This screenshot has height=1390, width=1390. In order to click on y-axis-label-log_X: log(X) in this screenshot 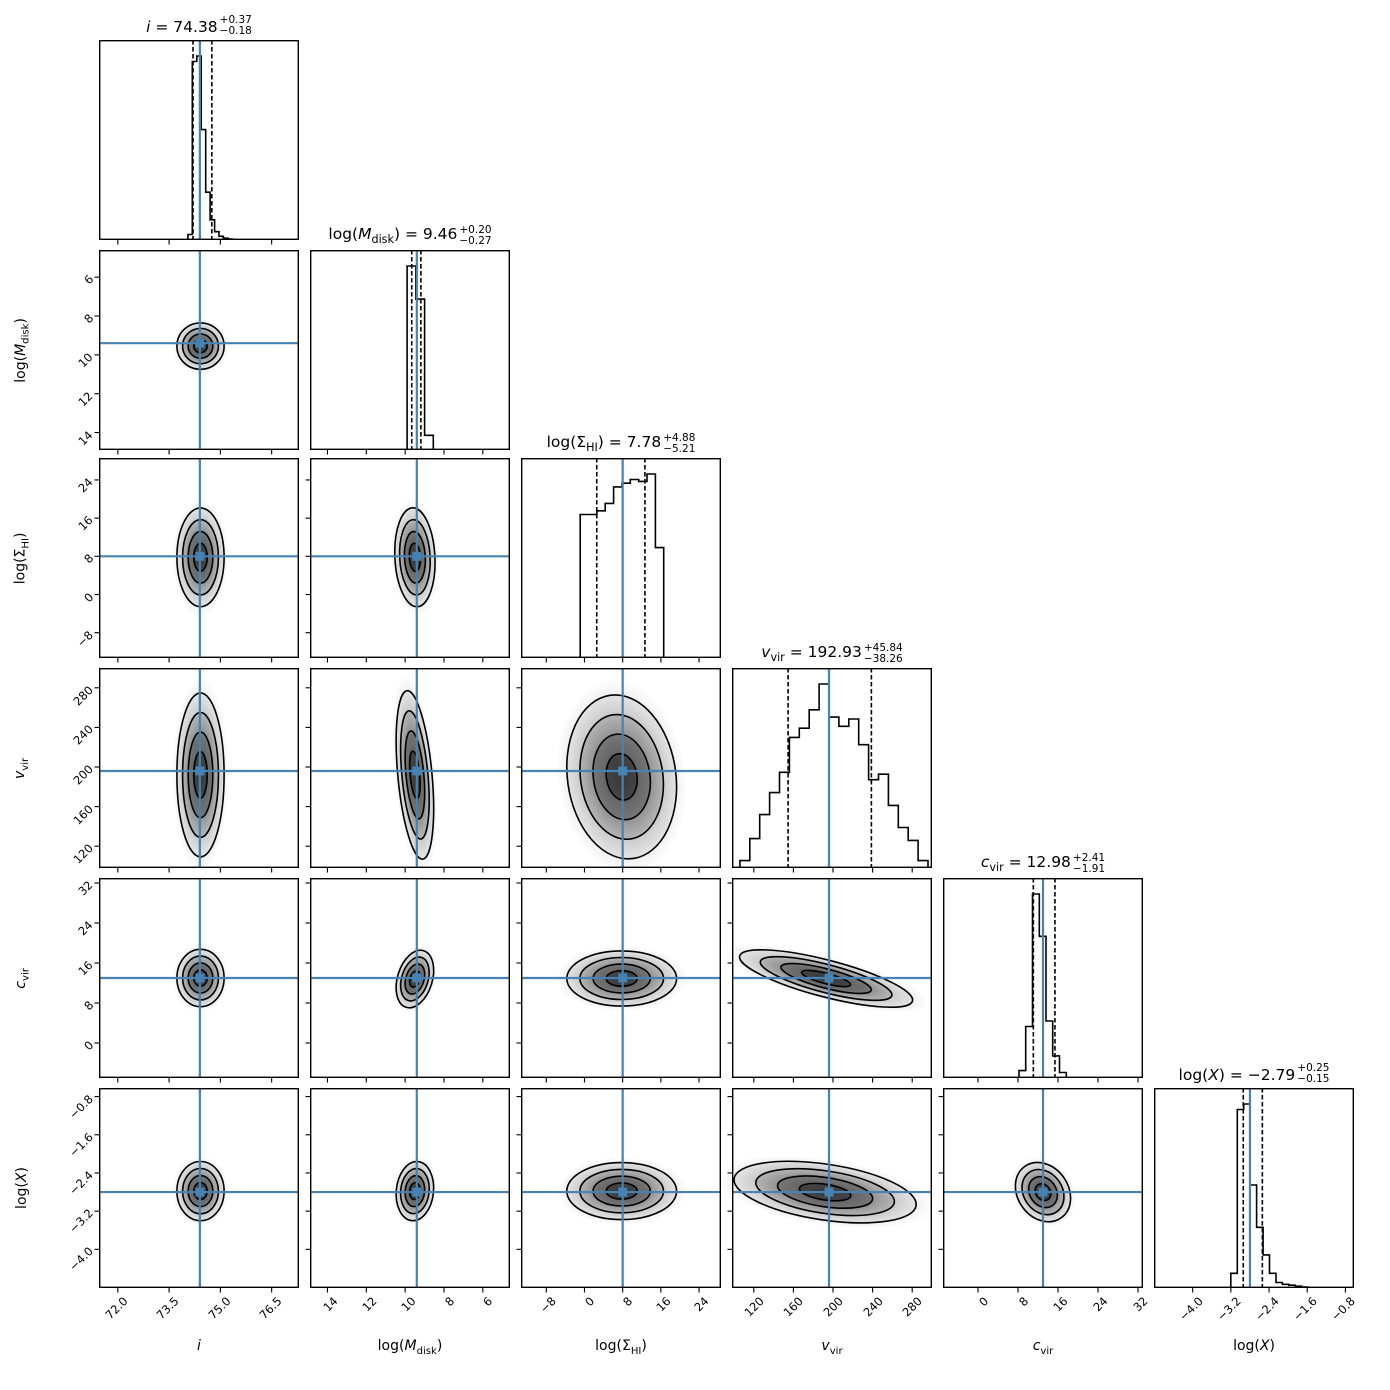, I will do `click(22, 1188)`.